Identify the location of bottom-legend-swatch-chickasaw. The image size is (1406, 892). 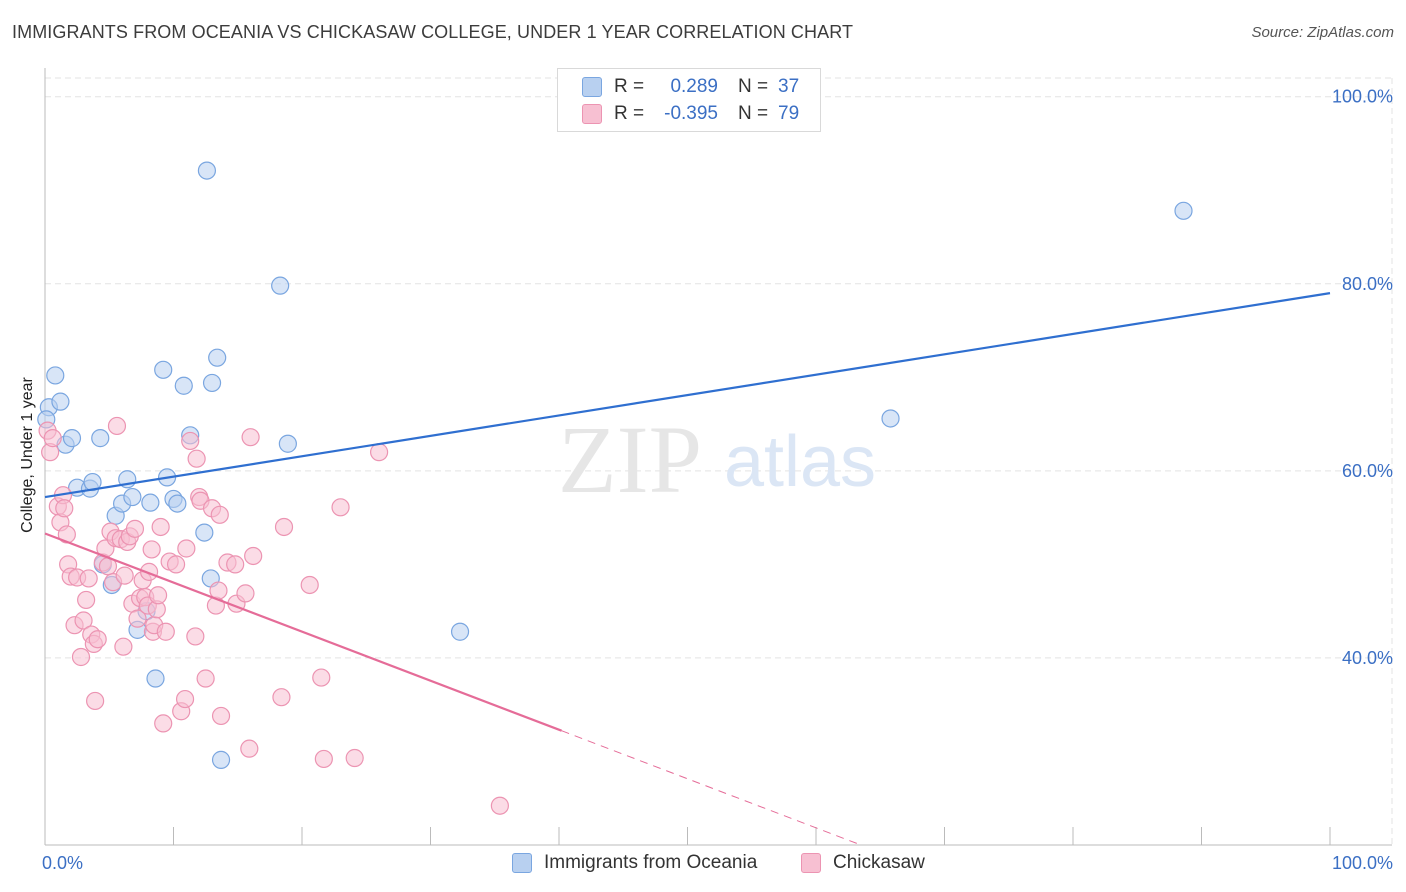
(811, 863).